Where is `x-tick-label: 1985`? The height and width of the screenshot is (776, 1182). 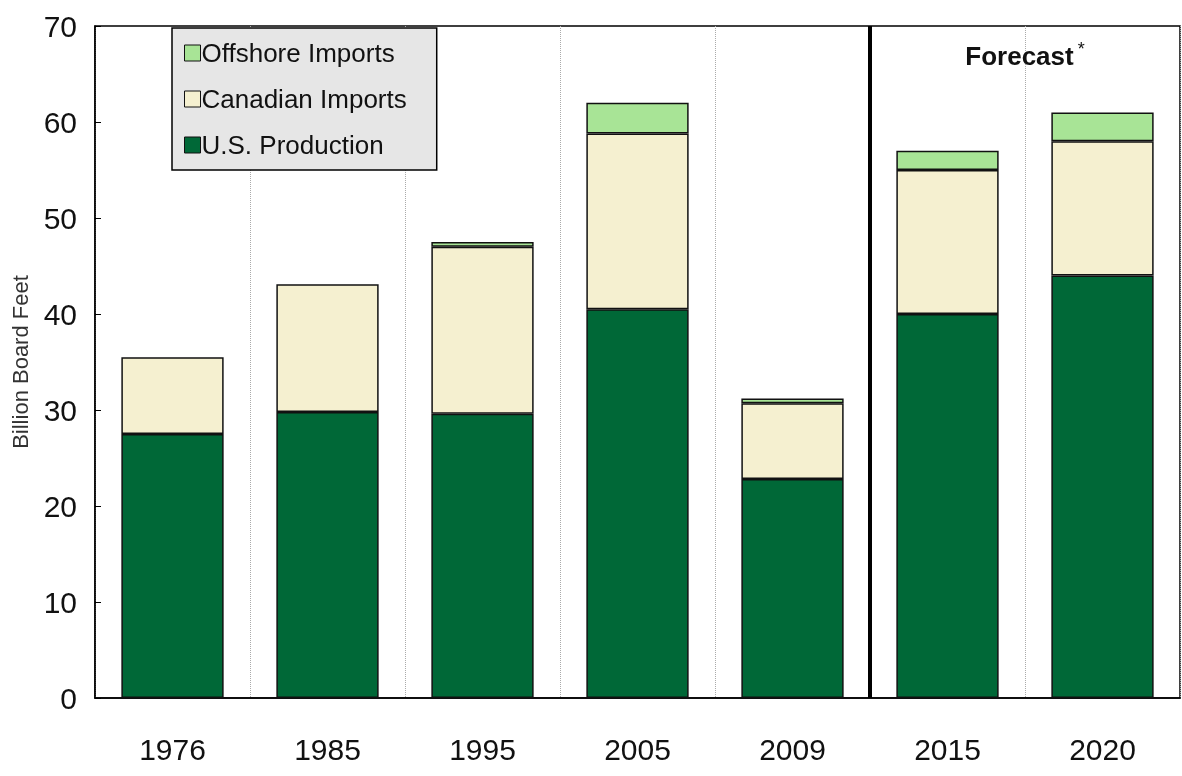
x-tick-label: 1985 is located at coordinates (327, 749).